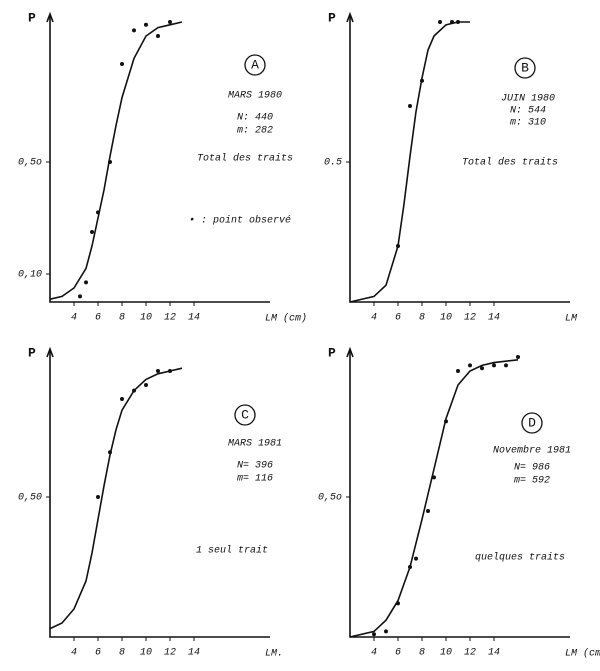  I want to click on annotation: Novembre 1981, so click(532, 451).